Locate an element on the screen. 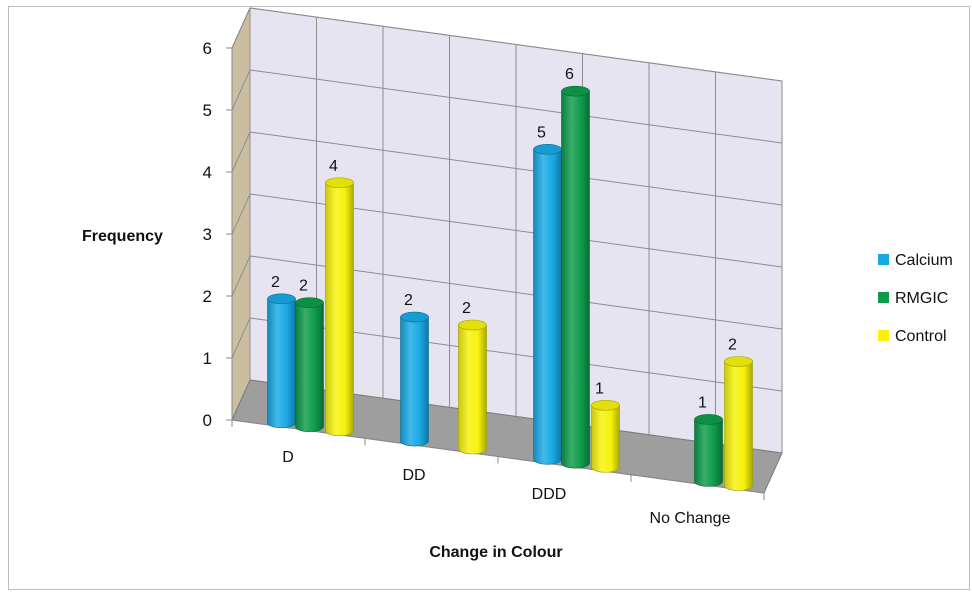 Image resolution: width=972 pixels, height=593 pixels. legend-label: Control is located at coordinates (921, 336).